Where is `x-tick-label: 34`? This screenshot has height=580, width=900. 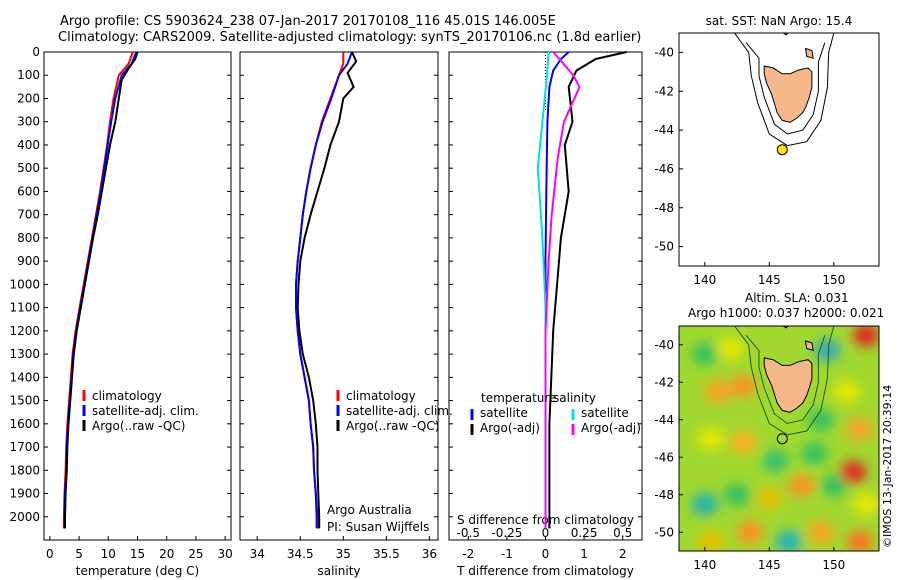 x-tick-label: 34 is located at coordinates (257, 554).